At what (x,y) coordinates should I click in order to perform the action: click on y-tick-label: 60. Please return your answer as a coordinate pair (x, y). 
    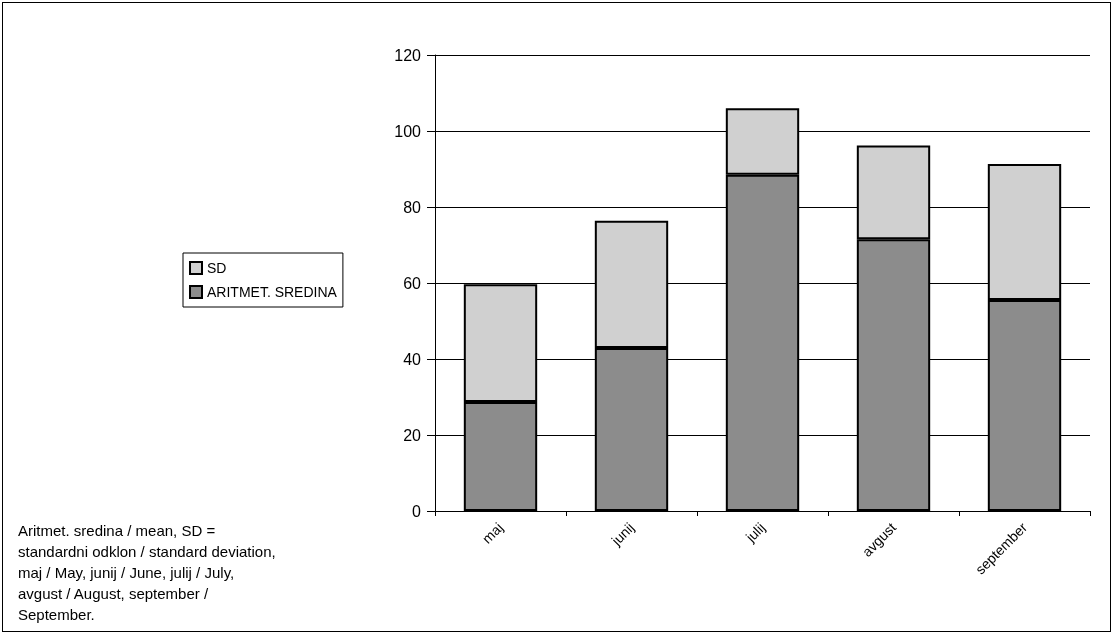
    Looking at the image, I should click on (412, 283).